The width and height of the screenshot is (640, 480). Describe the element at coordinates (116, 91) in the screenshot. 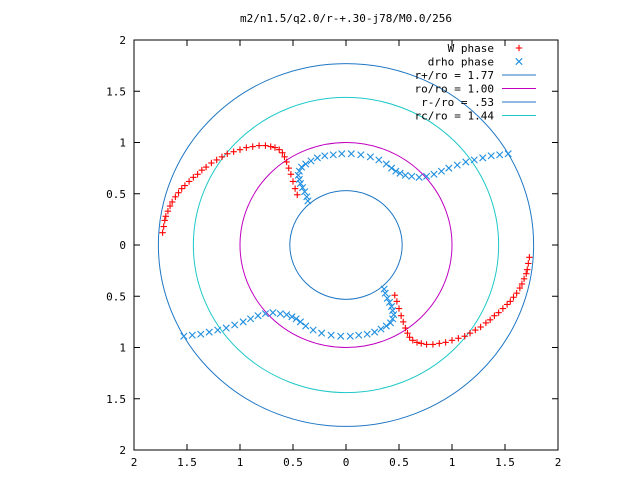

I see `y-tick-label-1: 1.5` at that location.